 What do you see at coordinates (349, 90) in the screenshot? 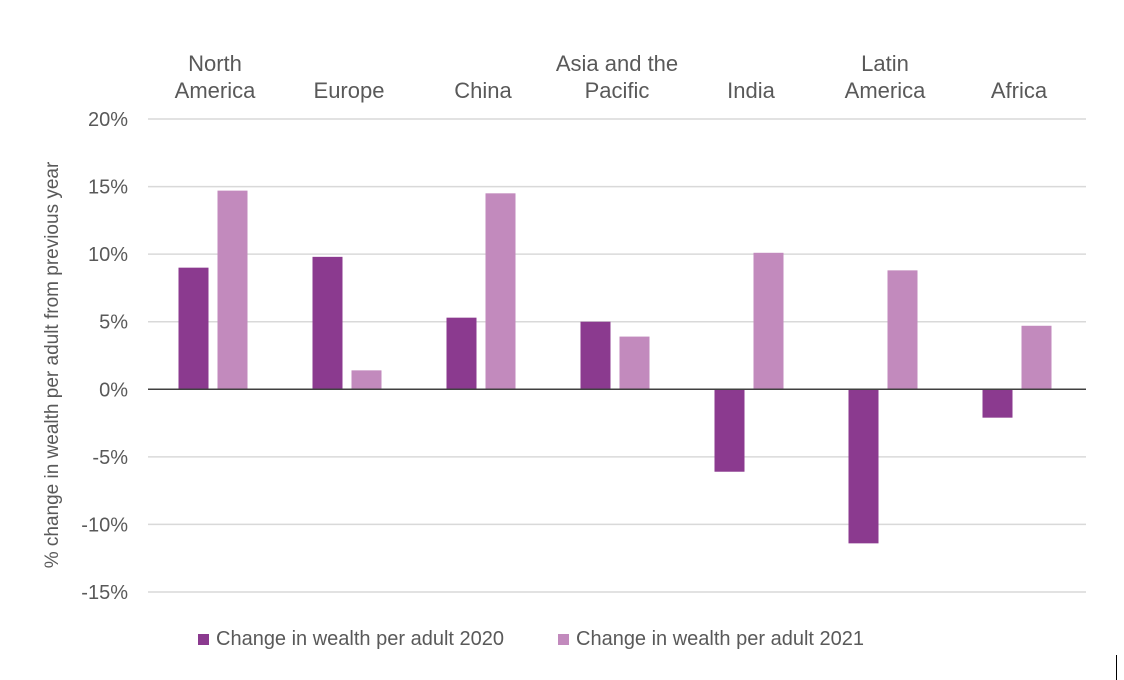
I see `category-label: Europe` at bounding box center [349, 90].